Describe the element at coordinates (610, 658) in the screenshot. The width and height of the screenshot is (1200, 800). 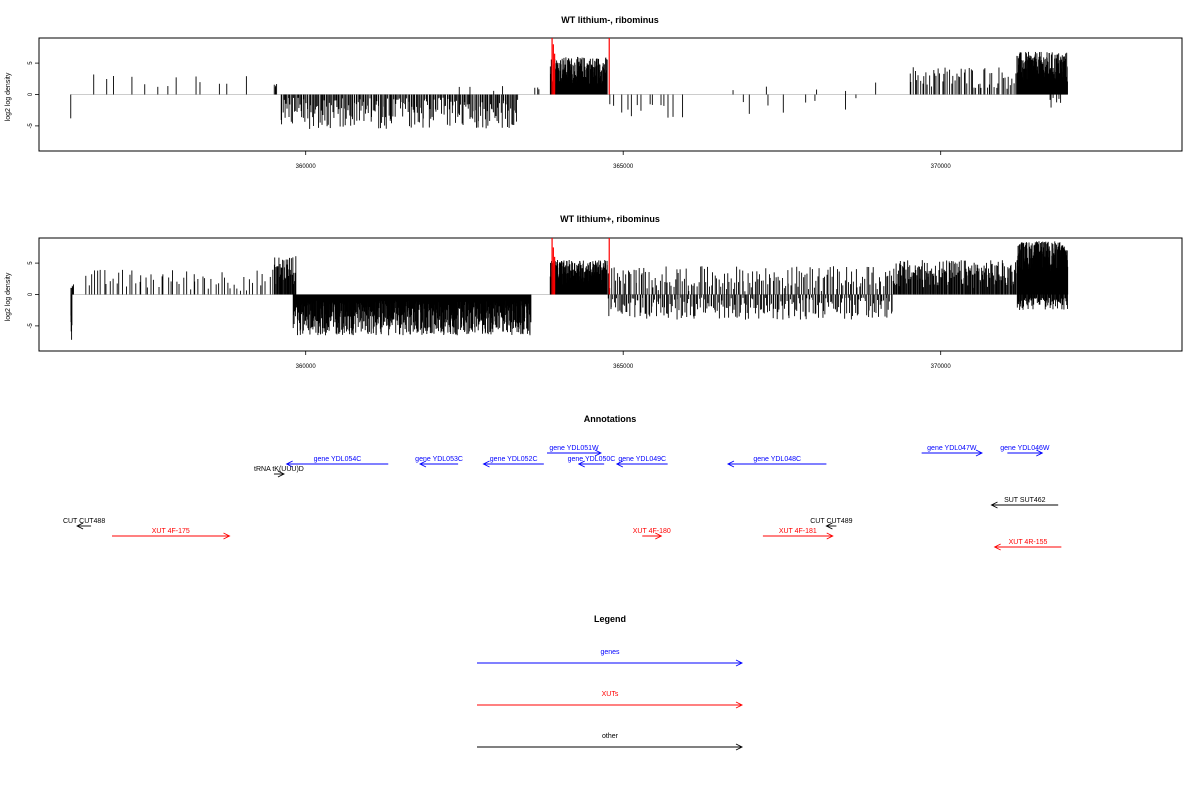
I see `legend-item: genes` at that location.